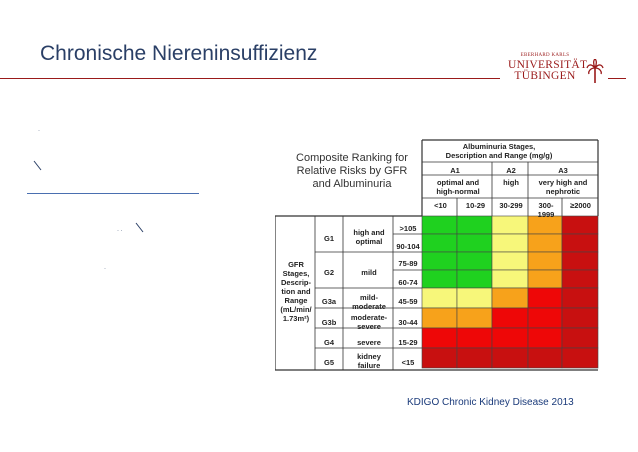 The height and width of the screenshot is (452, 638). I want to click on range-90-104: 90-104, so click(408, 246).